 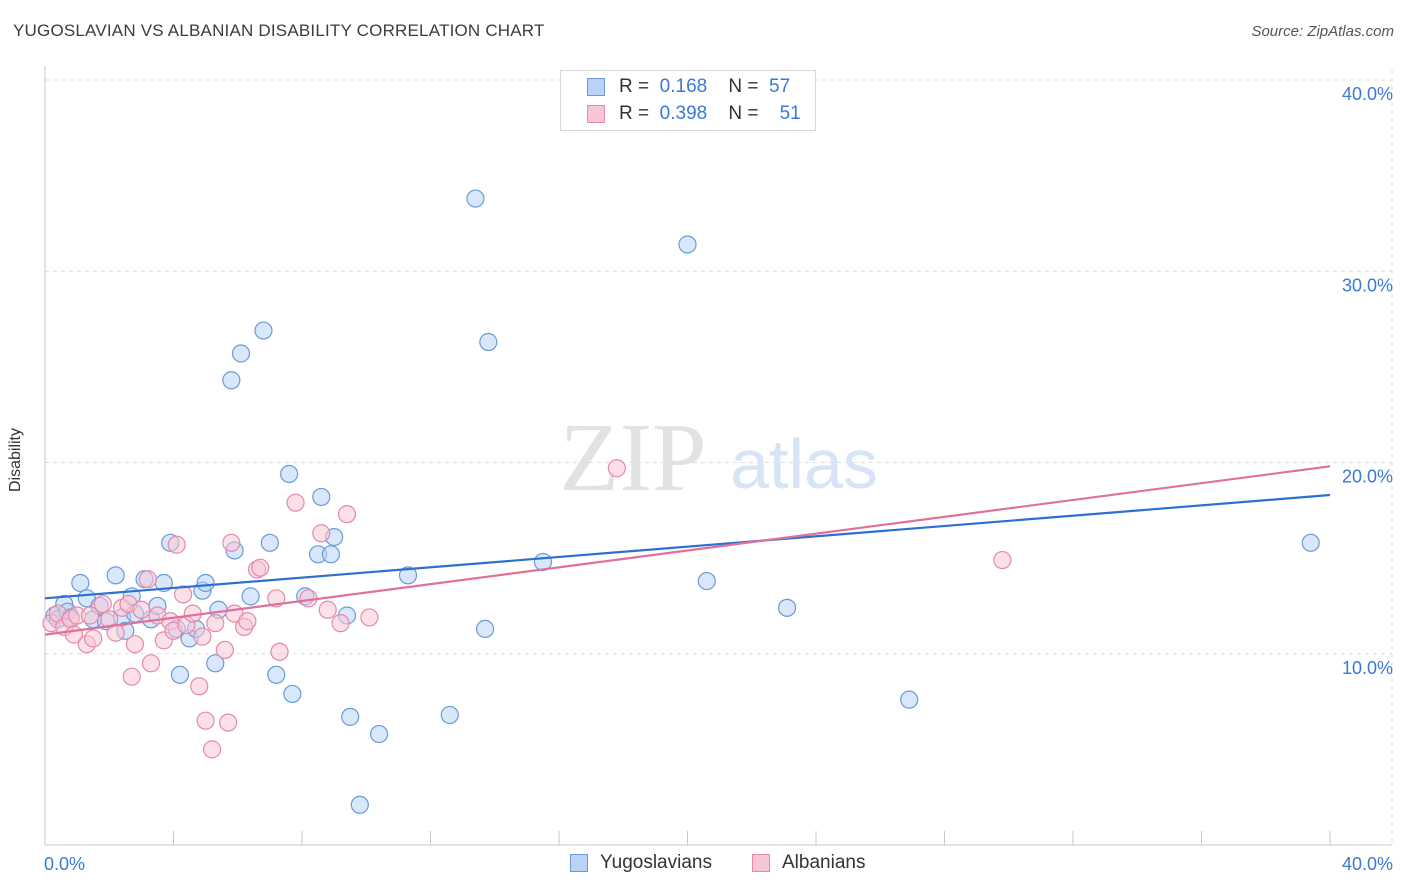 I want to click on y-tick-label: 40.0%, so click(x=1367, y=94).